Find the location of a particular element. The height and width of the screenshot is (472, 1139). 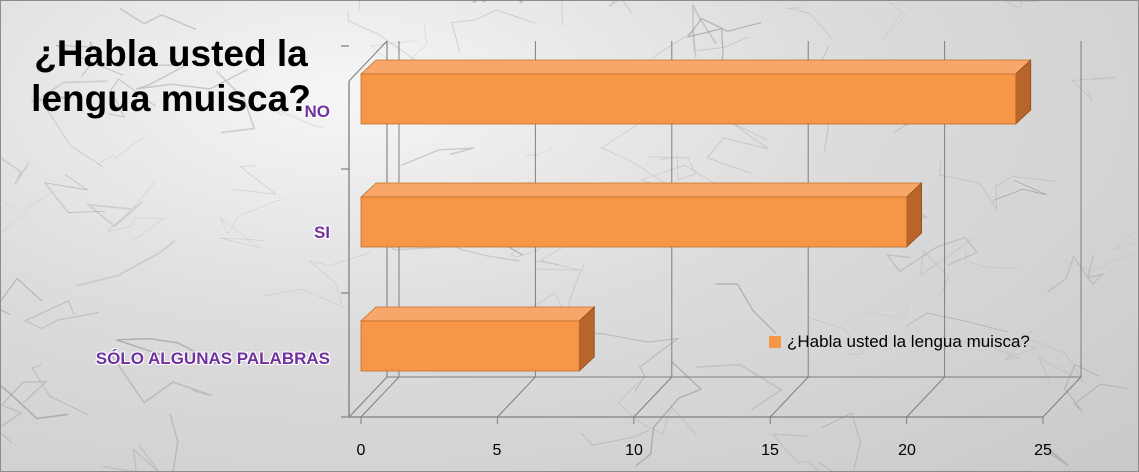

x-tick-label: 5 is located at coordinates (497, 450).